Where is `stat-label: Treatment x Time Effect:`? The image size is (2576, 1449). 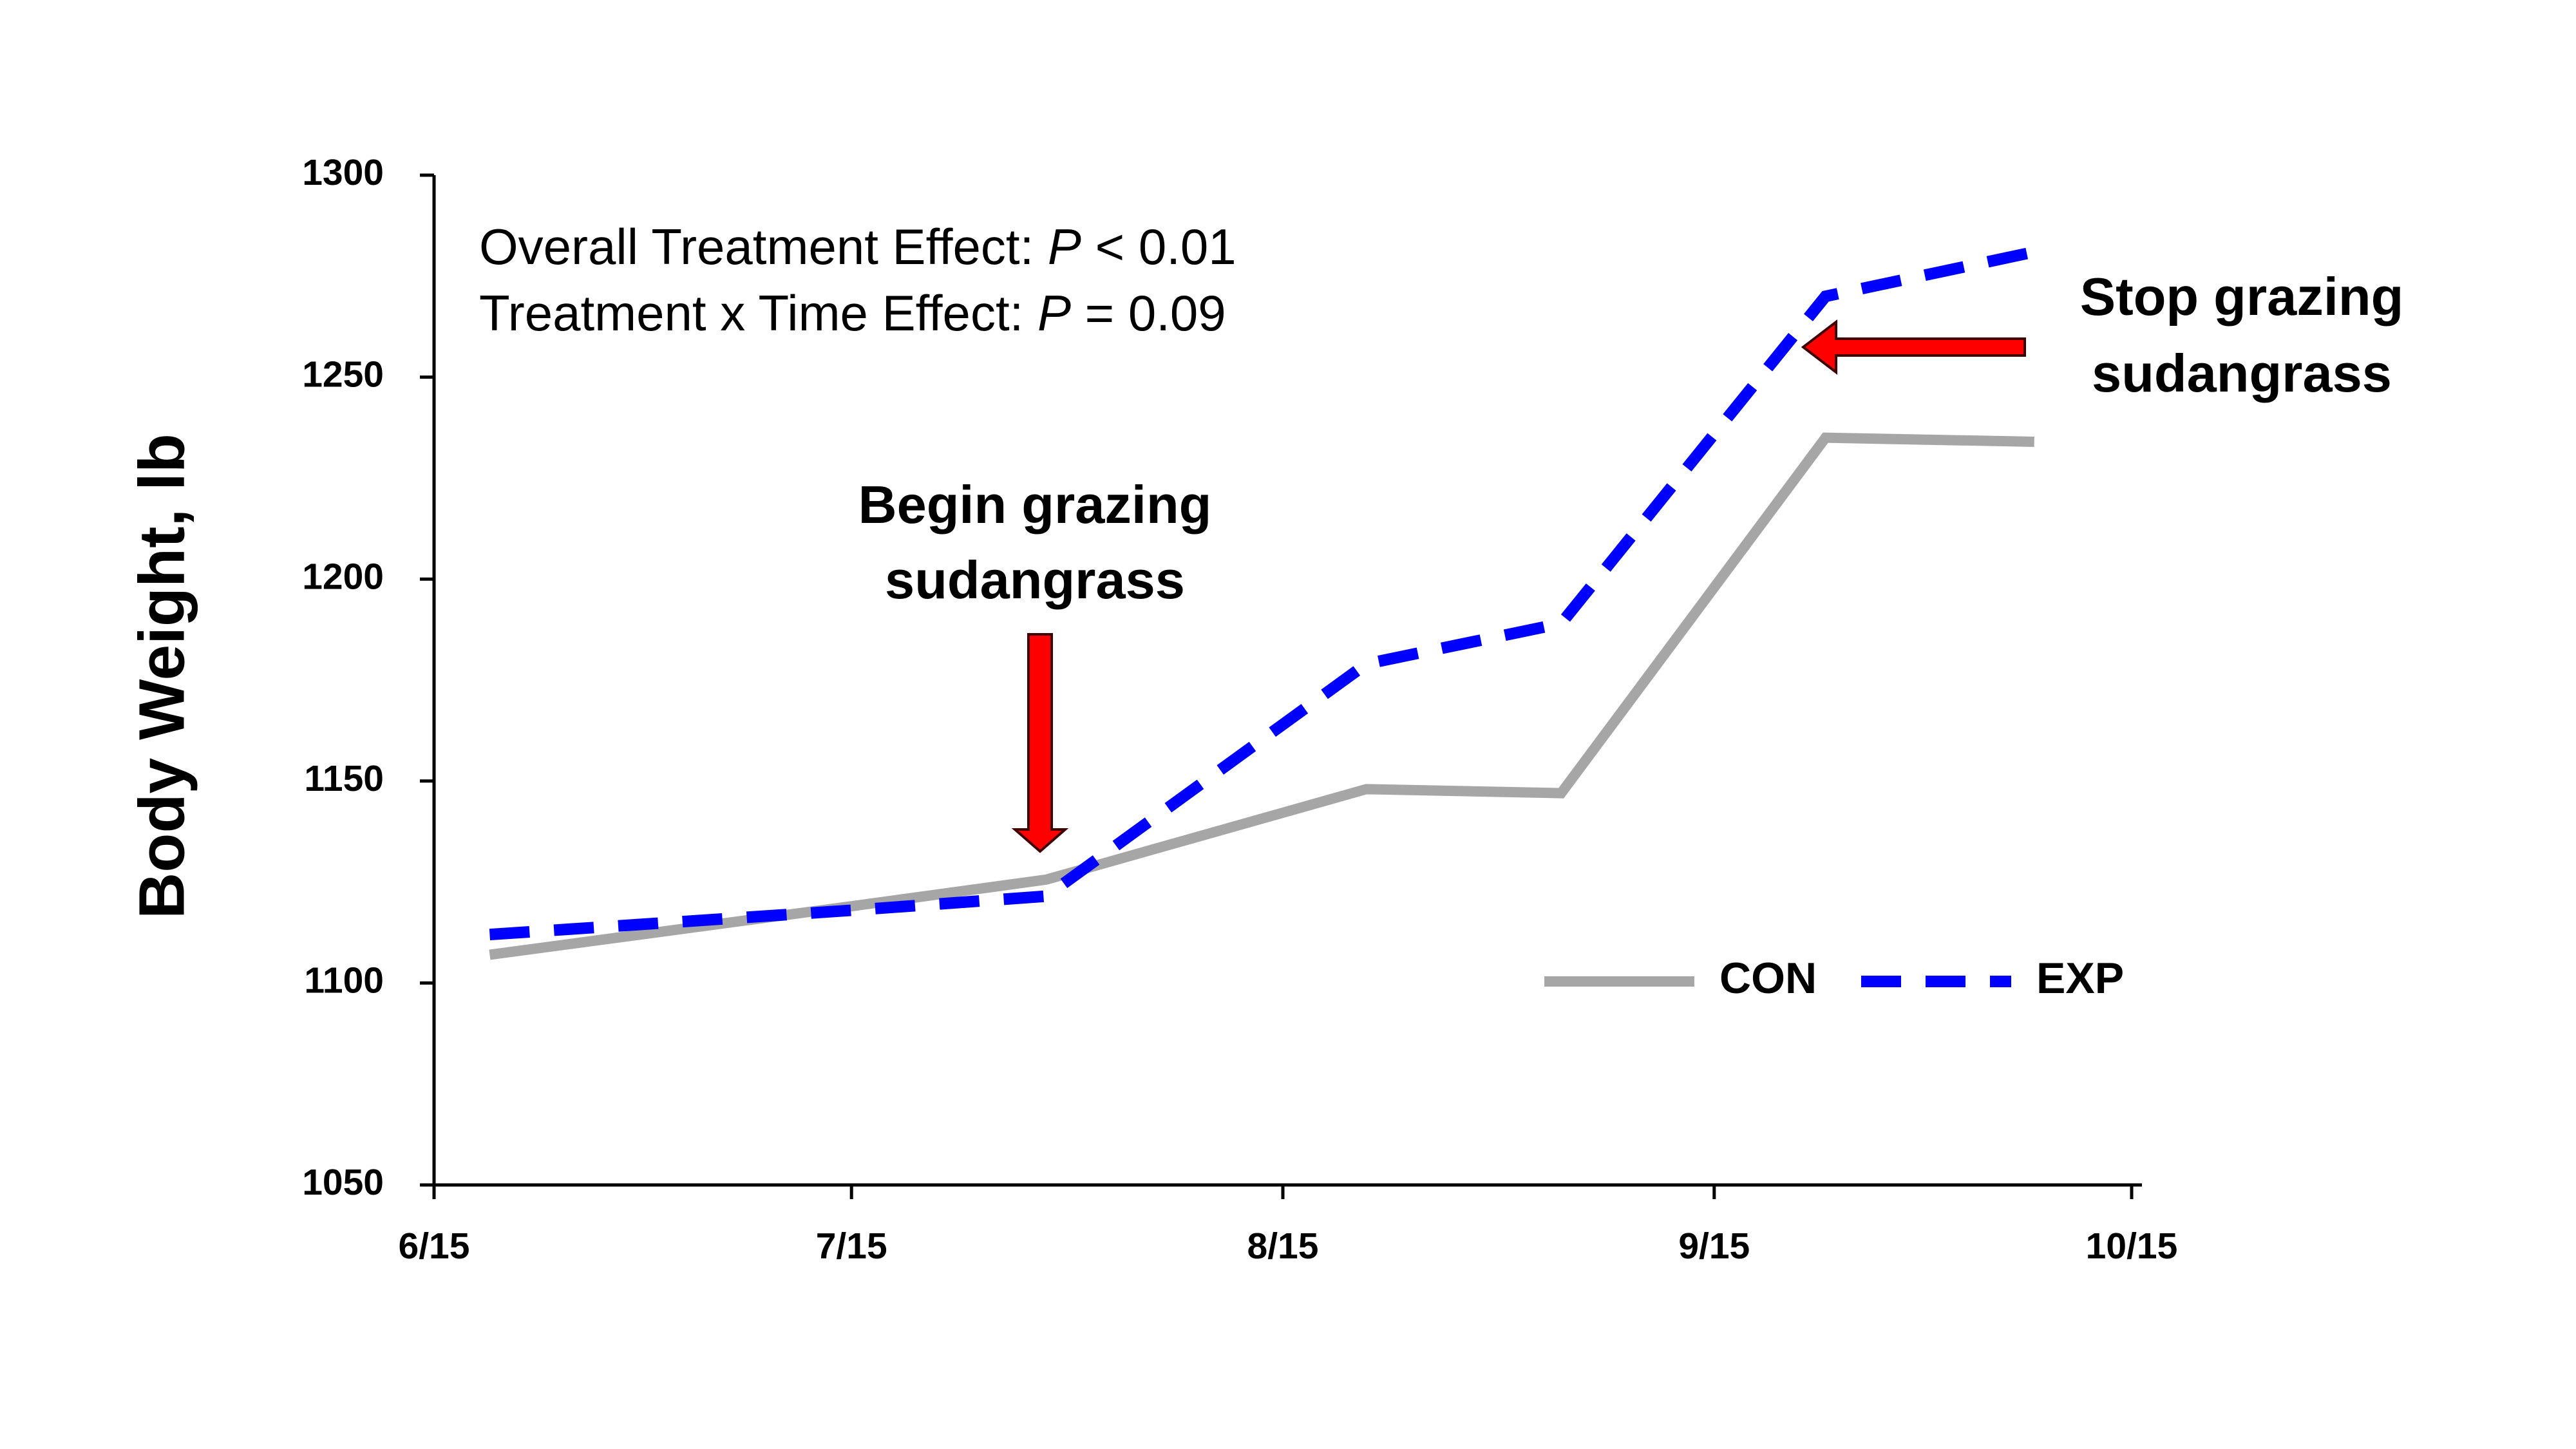
stat-label: Treatment x Time Effect: is located at coordinates (758, 313).